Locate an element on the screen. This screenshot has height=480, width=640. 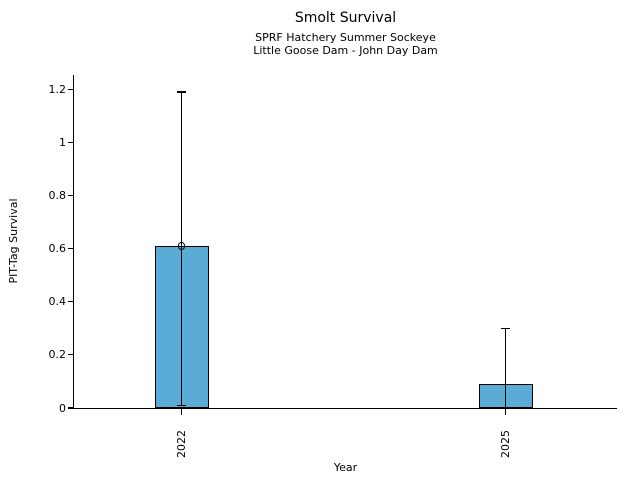
y-tick-label: 0.4 is located at coordinates (57, 302).